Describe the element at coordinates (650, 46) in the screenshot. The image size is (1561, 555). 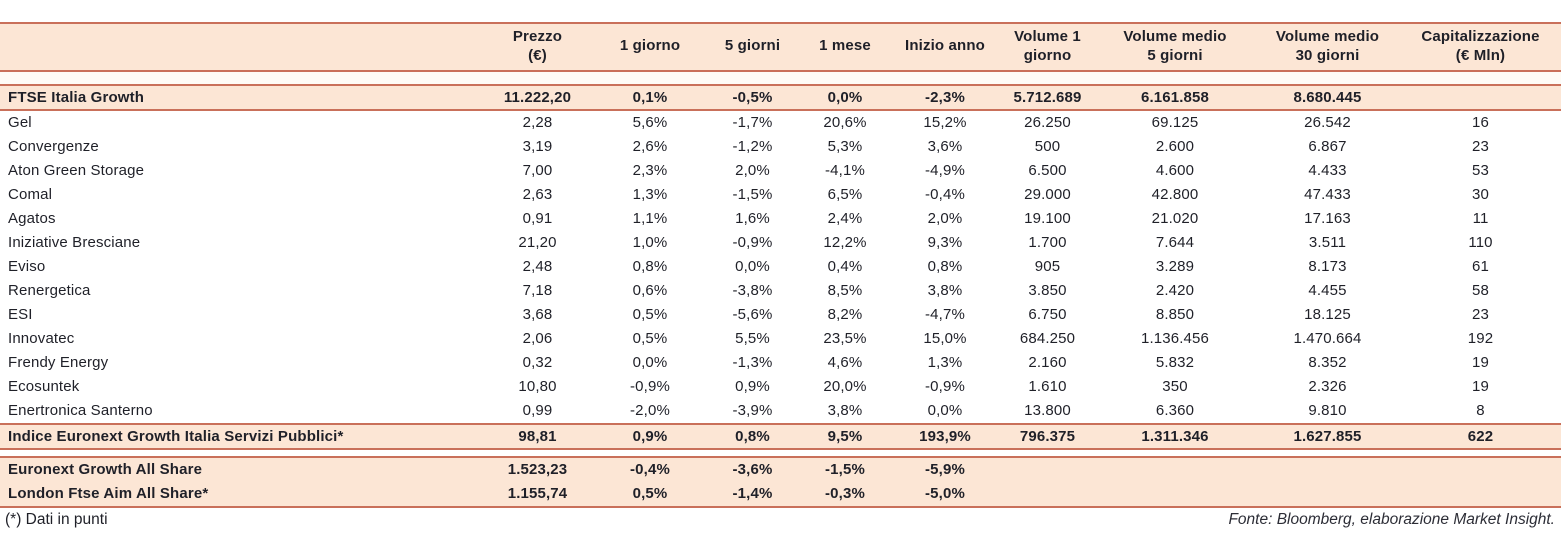
I see `column-header-1-giorno: 1 giorno` at that location.